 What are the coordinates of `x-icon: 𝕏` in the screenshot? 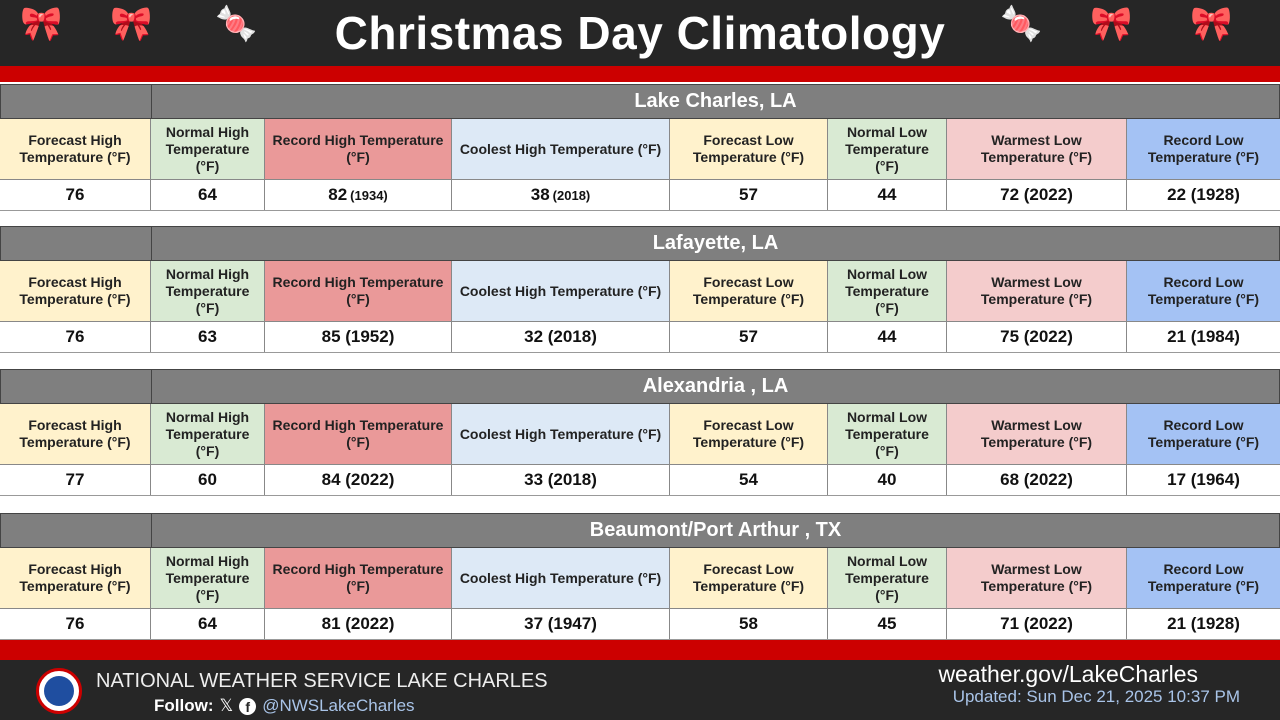 It's located at (226, 705).